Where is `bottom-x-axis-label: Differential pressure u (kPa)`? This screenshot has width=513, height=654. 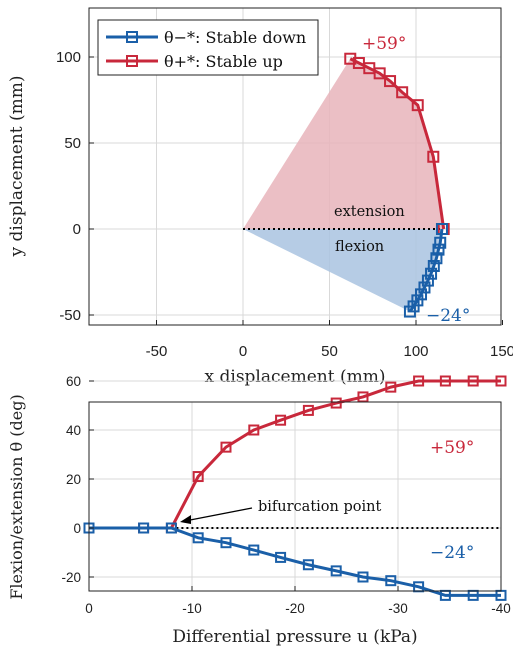 bottom-x-axis-label: Differential pressure u (kPa) is located at coordinates (294, 637).